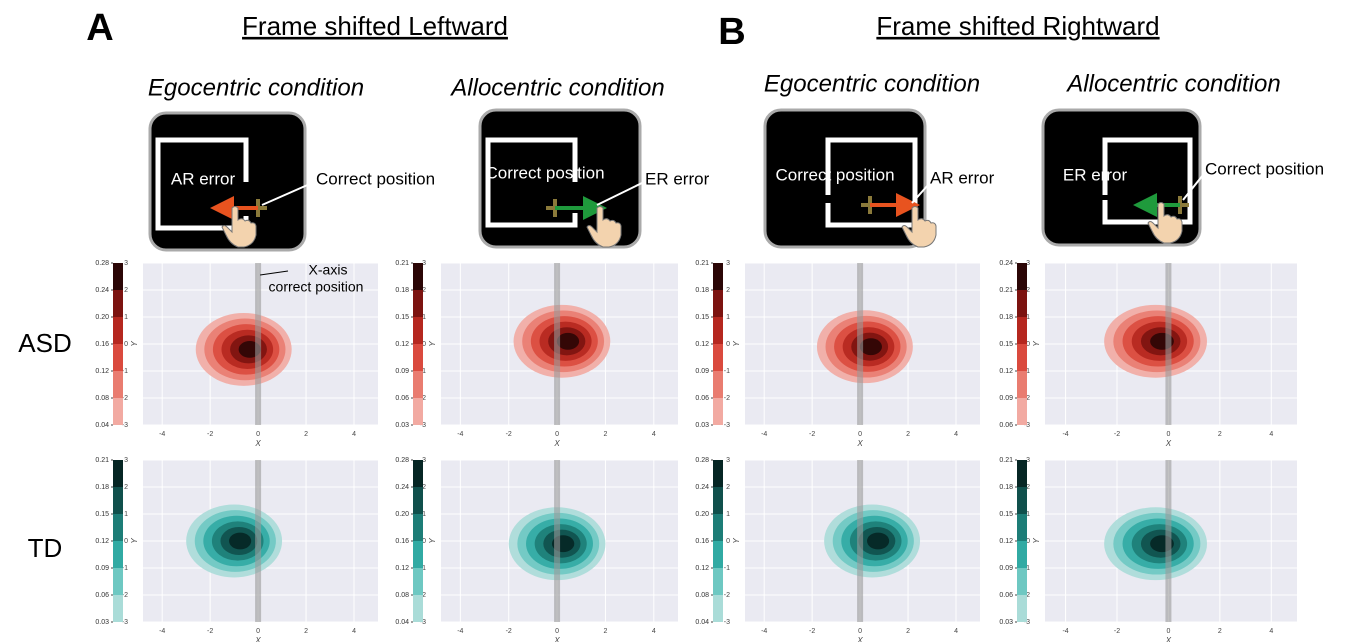  What do you see at coordinates (702, 514) in the screenshot?
I see `colorbar-tick-label: 0.20` at bounding box center [702, 514].